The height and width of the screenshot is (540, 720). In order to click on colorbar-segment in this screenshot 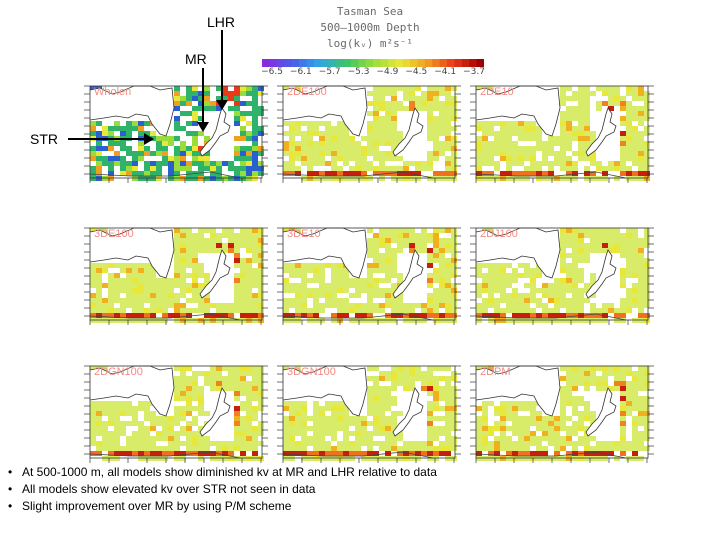, I will do `click(317, 63)`.